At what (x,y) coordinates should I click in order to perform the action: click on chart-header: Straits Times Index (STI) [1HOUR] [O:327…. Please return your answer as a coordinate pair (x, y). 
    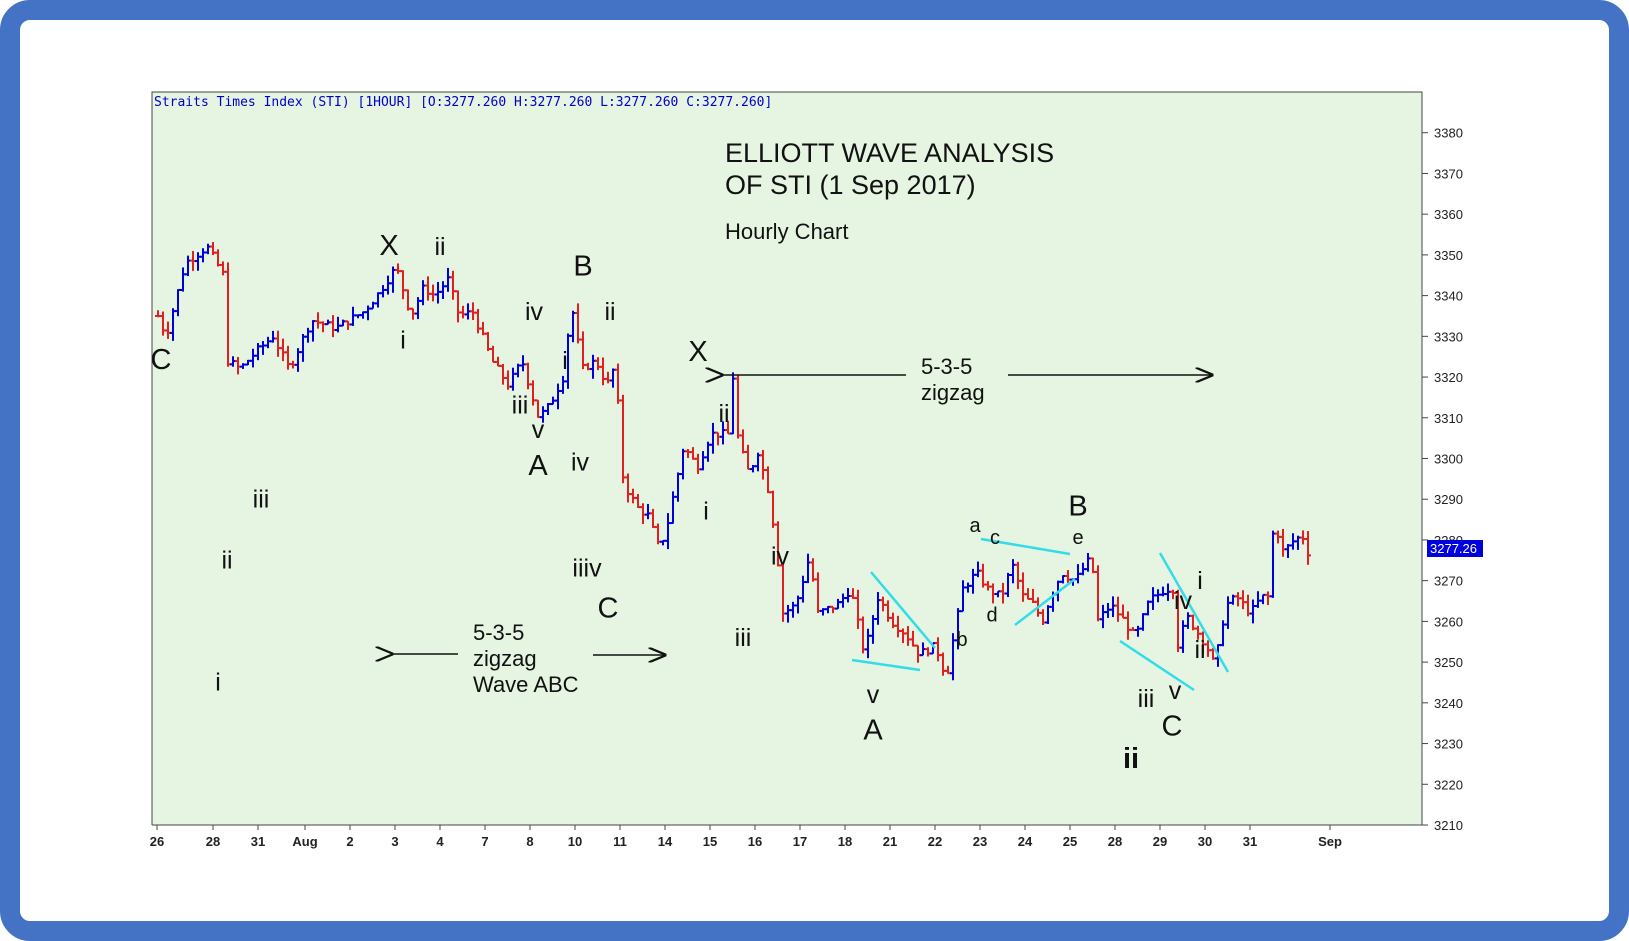
    Looking at the image, I should click on (463, 102).